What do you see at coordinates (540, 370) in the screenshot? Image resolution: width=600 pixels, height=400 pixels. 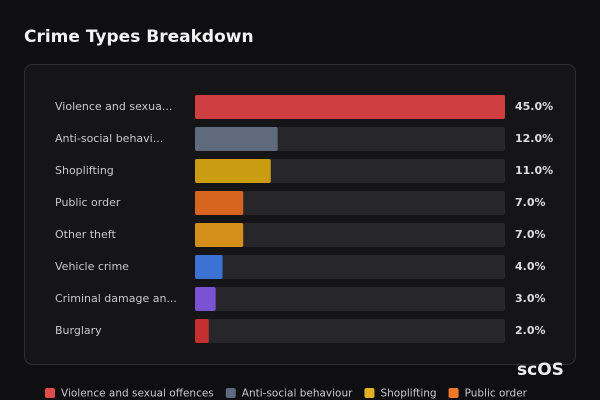 I see `watermark: scOS` at bounding box center [540, 370].